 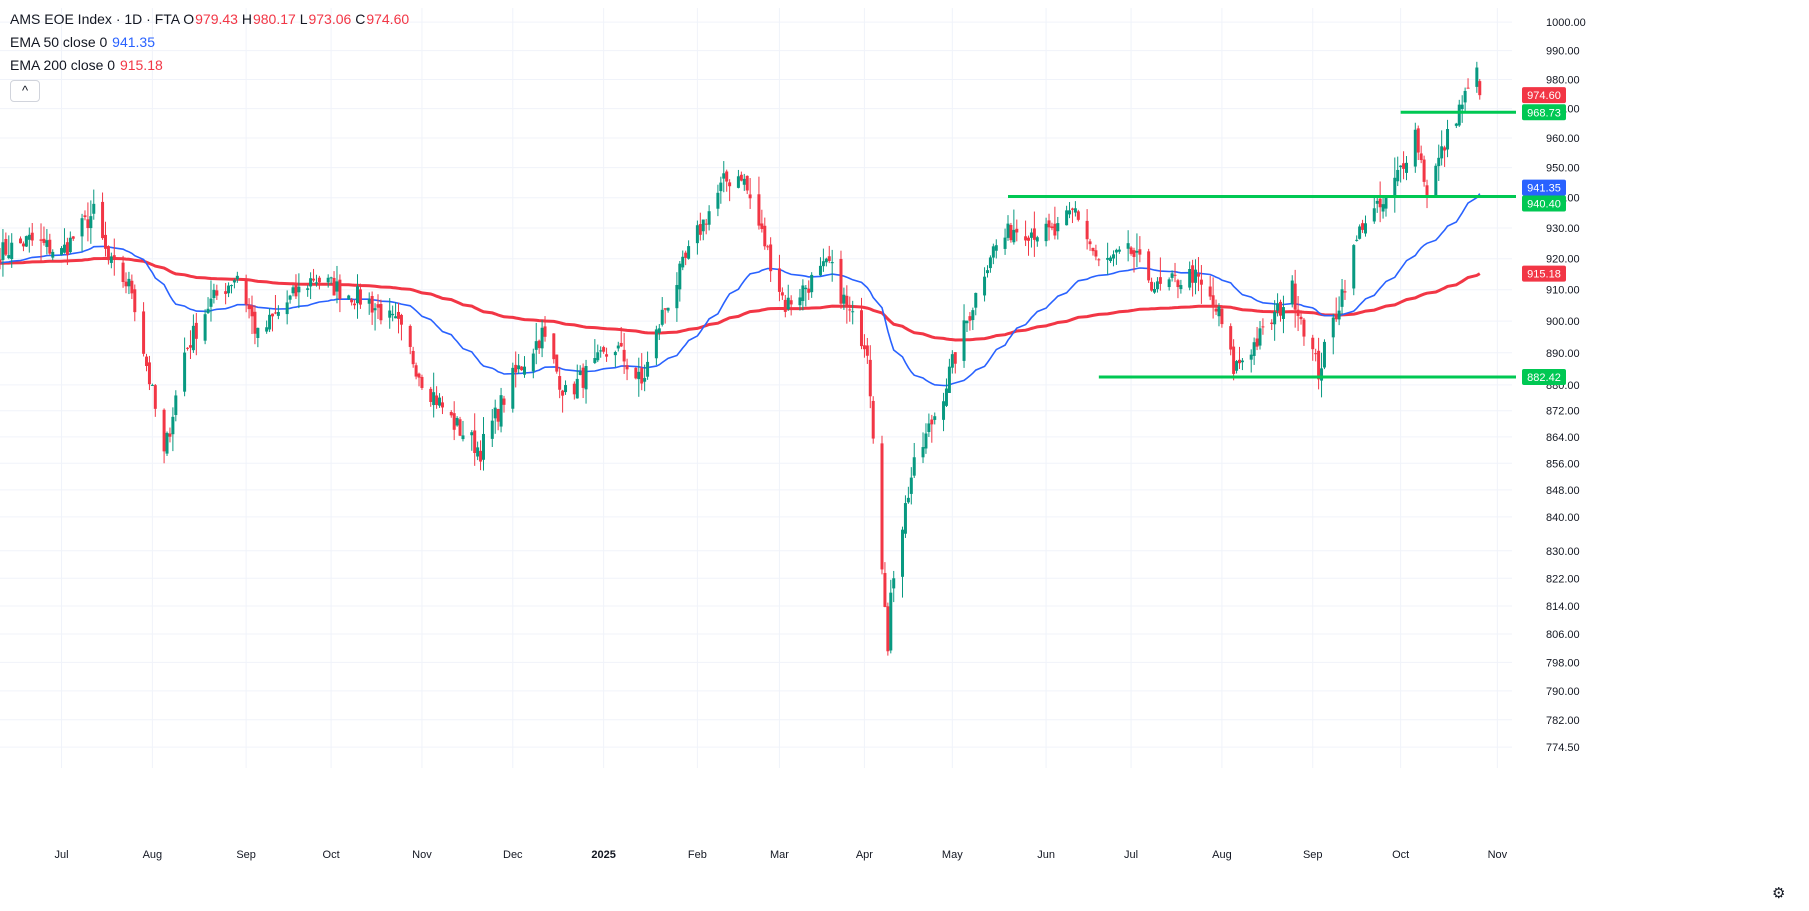 I want to click on symbol-title: AMS EOE Index · 1D · FTA, so click(x=95, y=19).